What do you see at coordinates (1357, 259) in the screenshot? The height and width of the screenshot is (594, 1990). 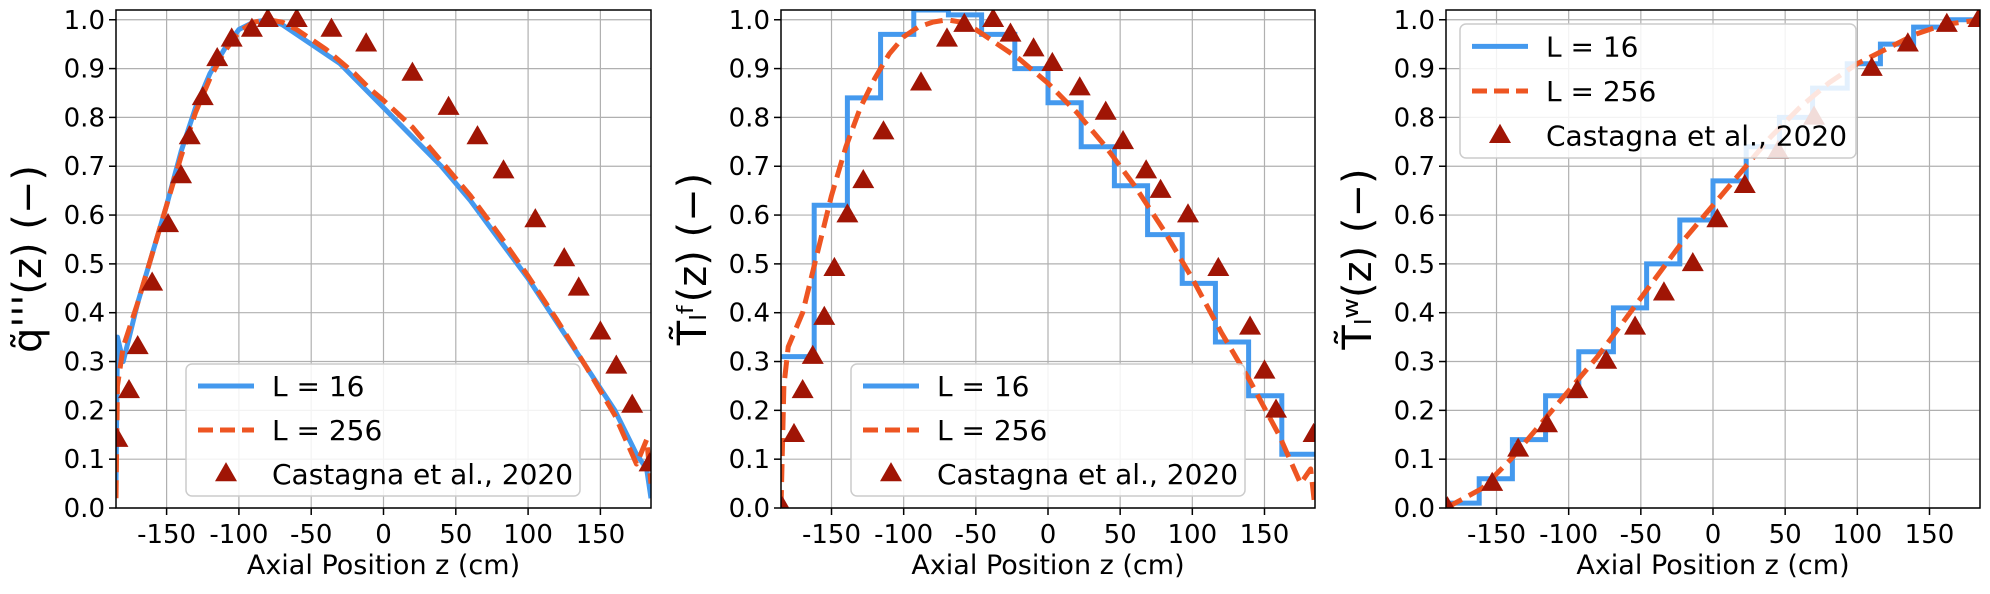 I see `y-axis-label: T̃ₗʷ(z) (−)` at bounding box center [1357, 259].